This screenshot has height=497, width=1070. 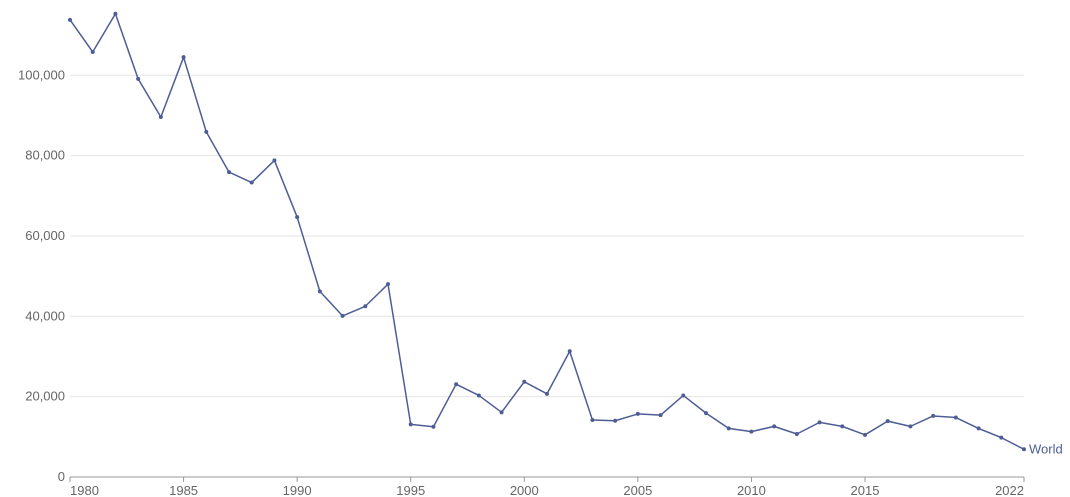 I want to click on x-tick-label: 2005, so click(x=637, y=490).